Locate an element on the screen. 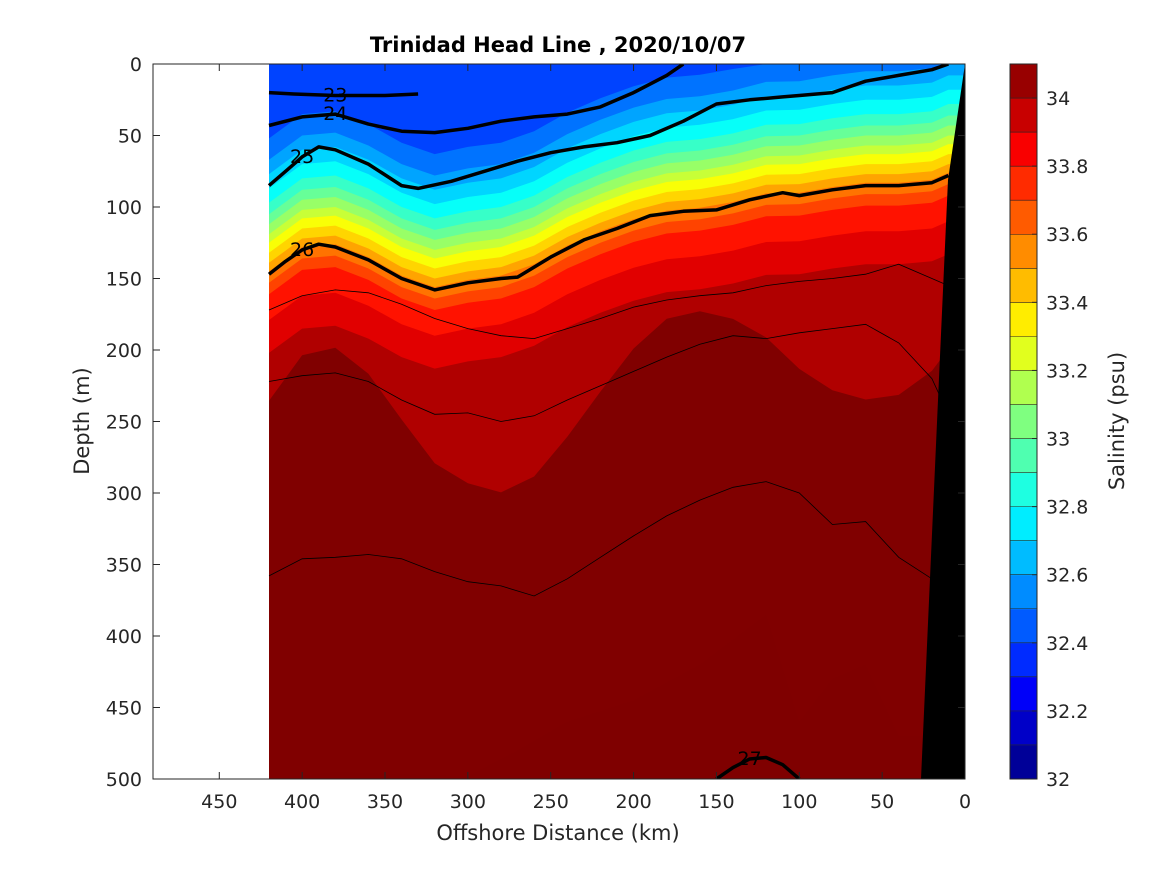  isopycnal-label: 23 is located at coordinates (335, 96).